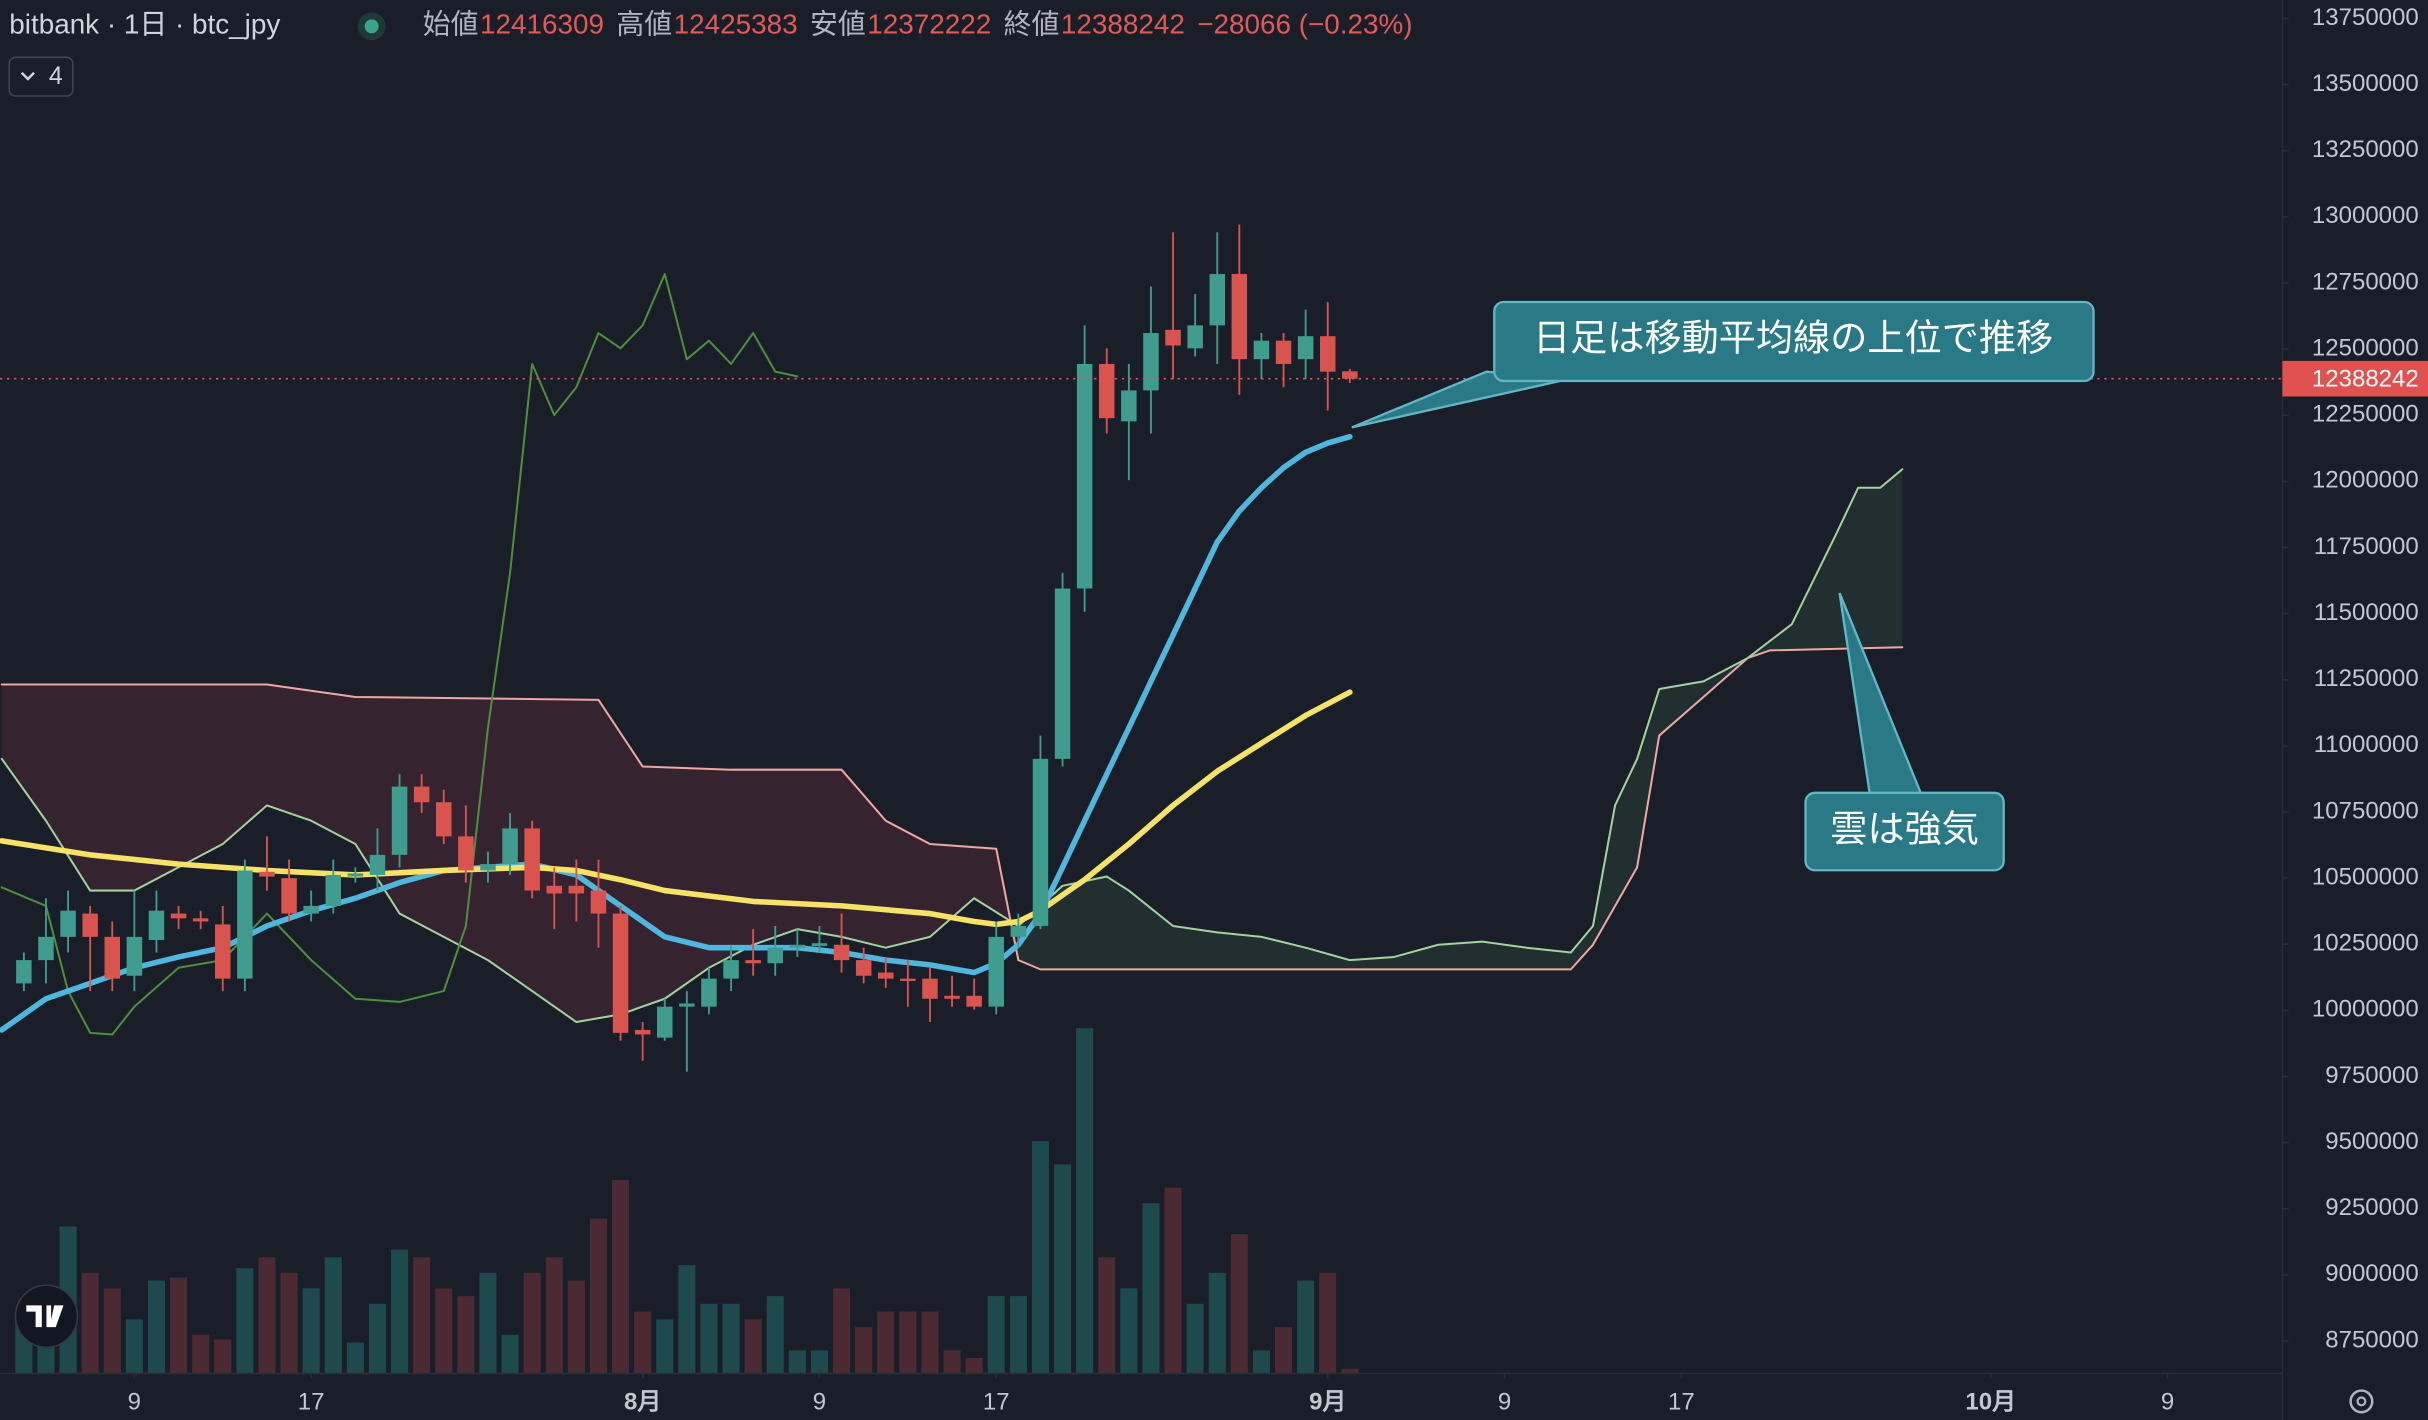 This screenshot has height=1420, width=2428. I want to click on low-value: 12372222, so click(929, 24).